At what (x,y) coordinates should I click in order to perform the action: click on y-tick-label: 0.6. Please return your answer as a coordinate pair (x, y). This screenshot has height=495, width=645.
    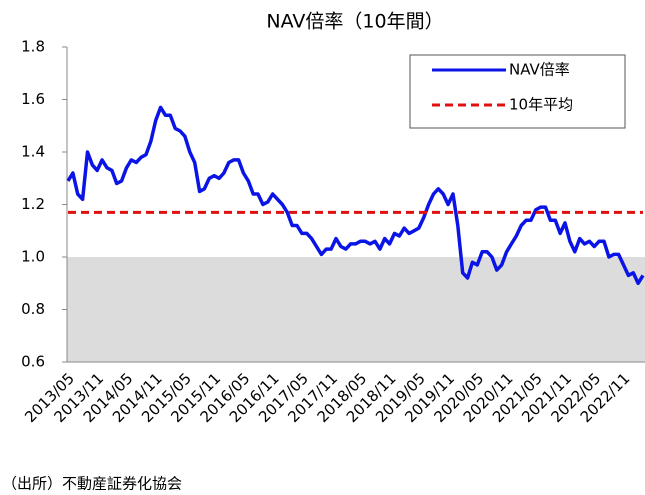
    Looking at the image, I should click on (33, 362).